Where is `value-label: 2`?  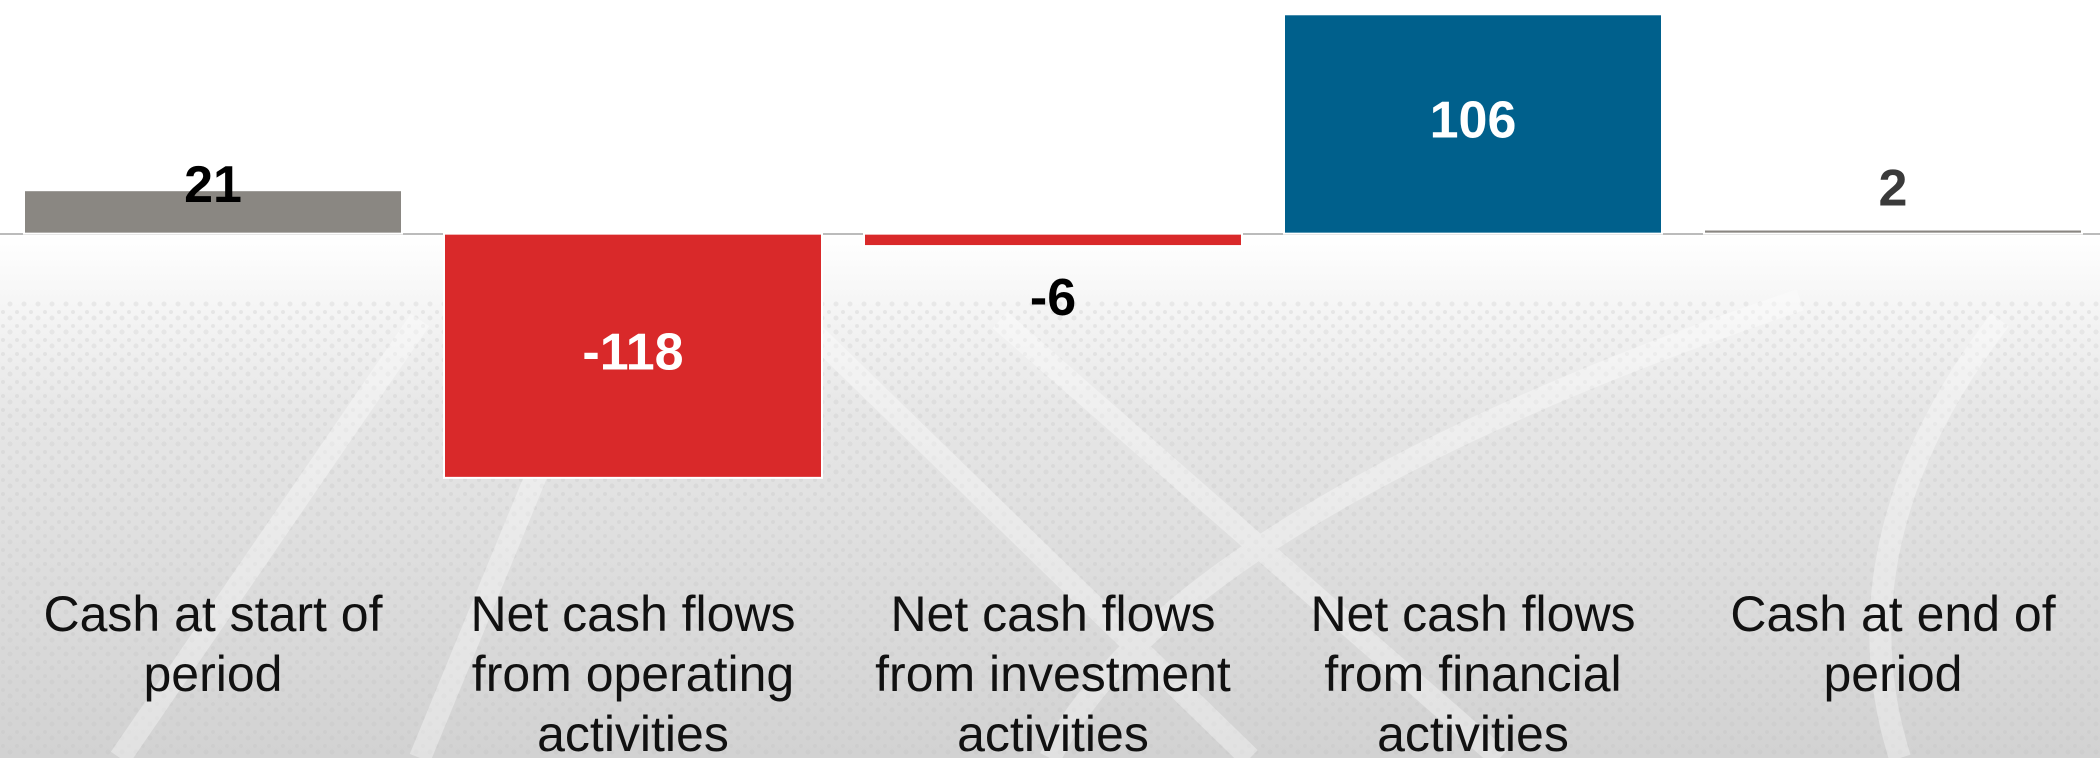
value-label: 2 is located at coordinates (1893, 188).